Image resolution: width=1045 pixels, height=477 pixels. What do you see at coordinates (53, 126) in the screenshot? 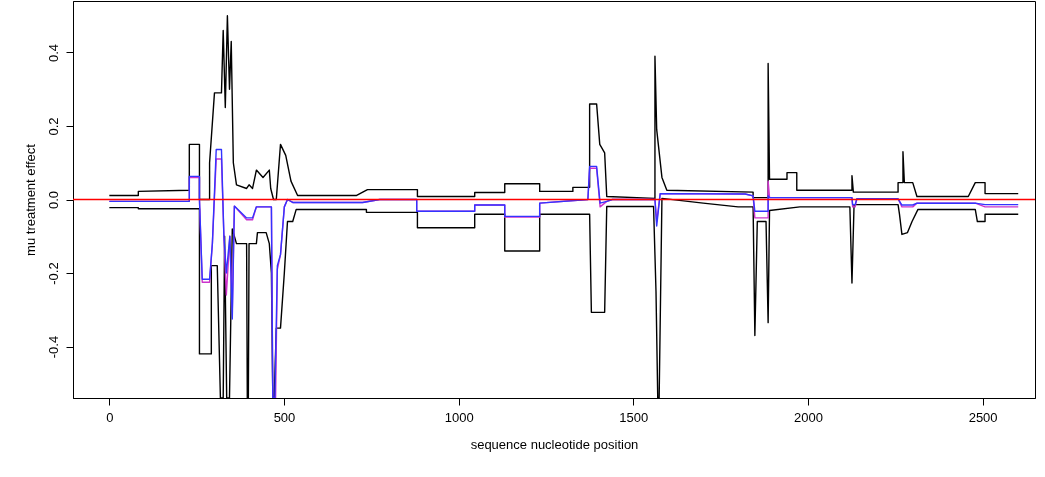
I see `y-tick-label: 0.2` at bounding box center [53, 126].